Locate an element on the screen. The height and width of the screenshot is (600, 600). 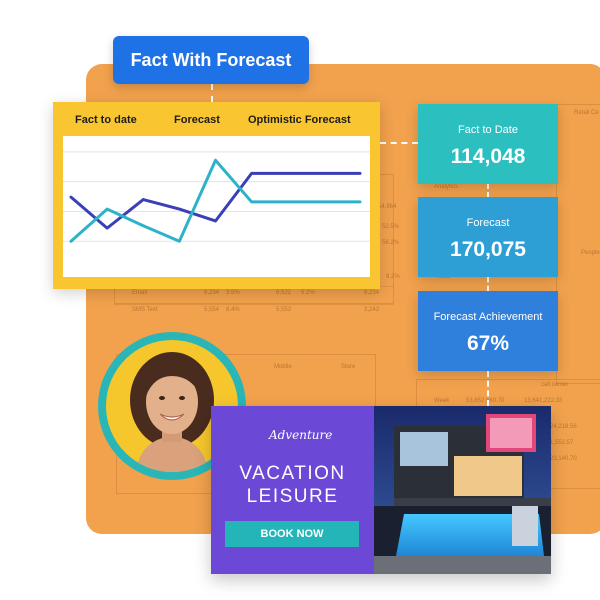
ghost-label: Mobile is located at coordinates (283, 367).